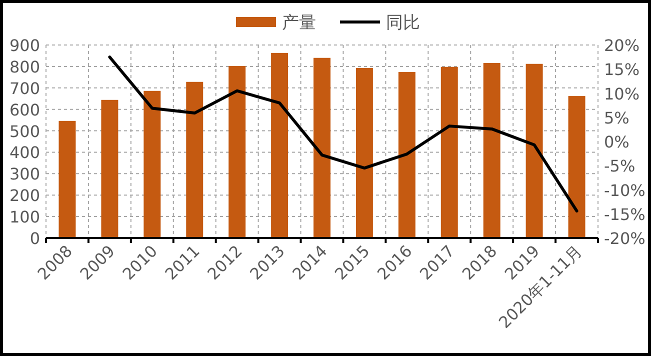 Image resolution: width=651 pixels, height=356 pixels. I want to click on y-tick-label: 100, so click(24, 217).